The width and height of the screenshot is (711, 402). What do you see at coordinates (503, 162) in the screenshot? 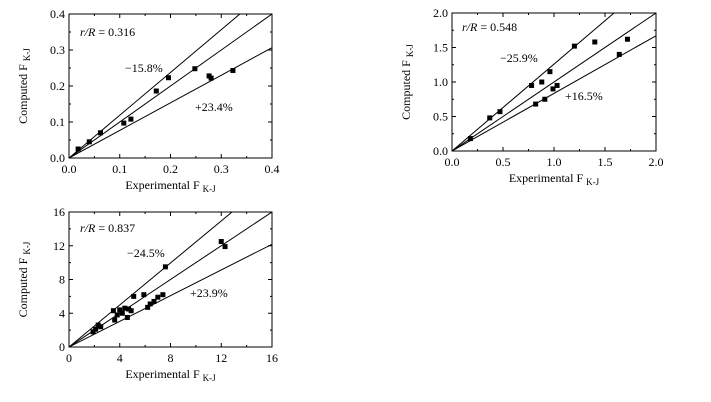
I see `x-tick-label: 0.5` at bounding box center [503, 162].